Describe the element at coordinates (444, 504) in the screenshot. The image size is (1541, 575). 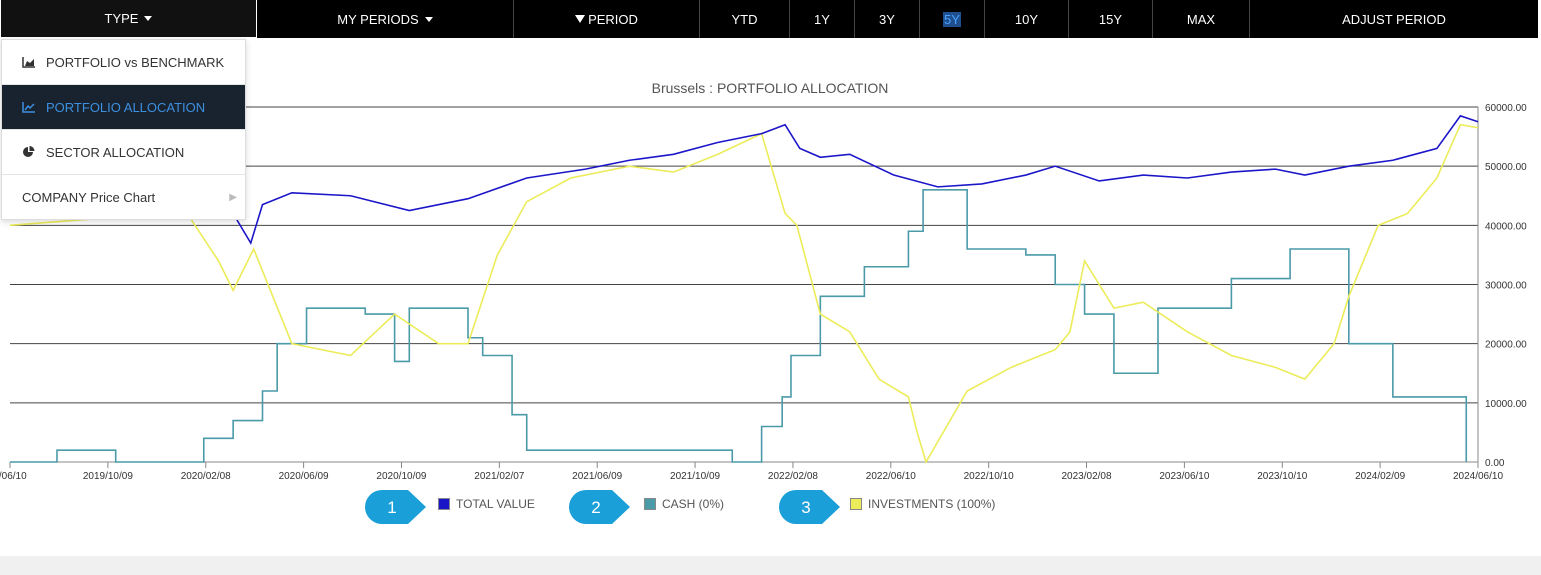
I see `legend-swatch-total` at that location.